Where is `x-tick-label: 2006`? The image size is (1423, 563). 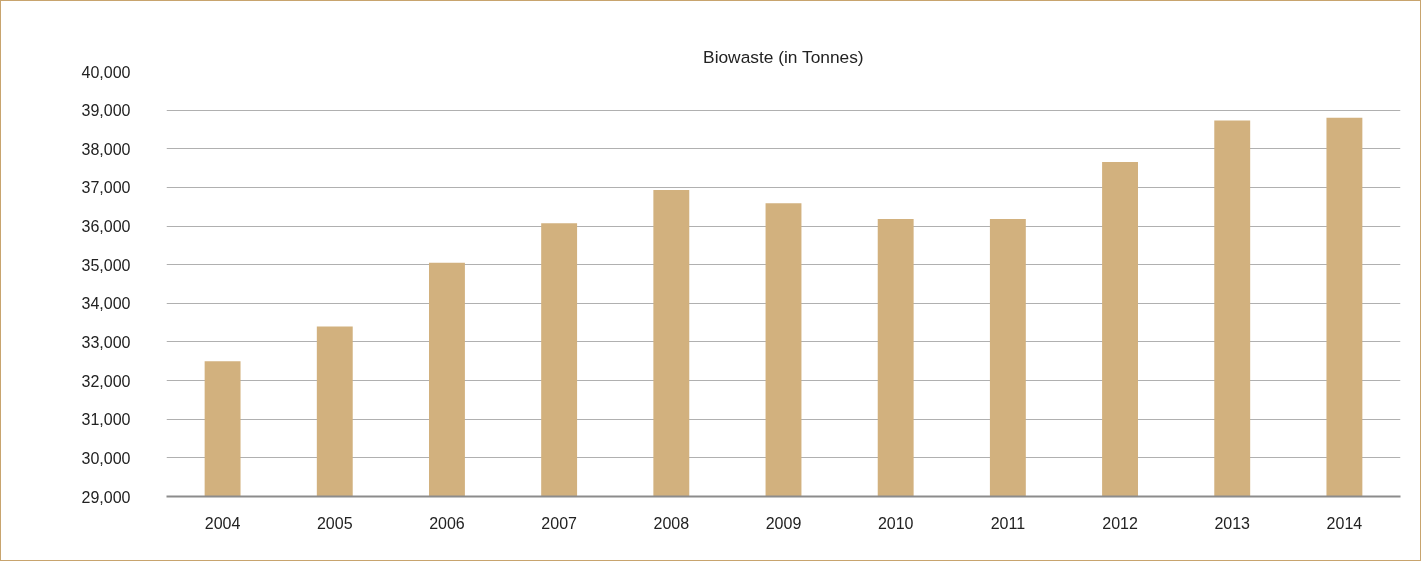 x-tick-label: 2006 is located at coordinates (447, 523).